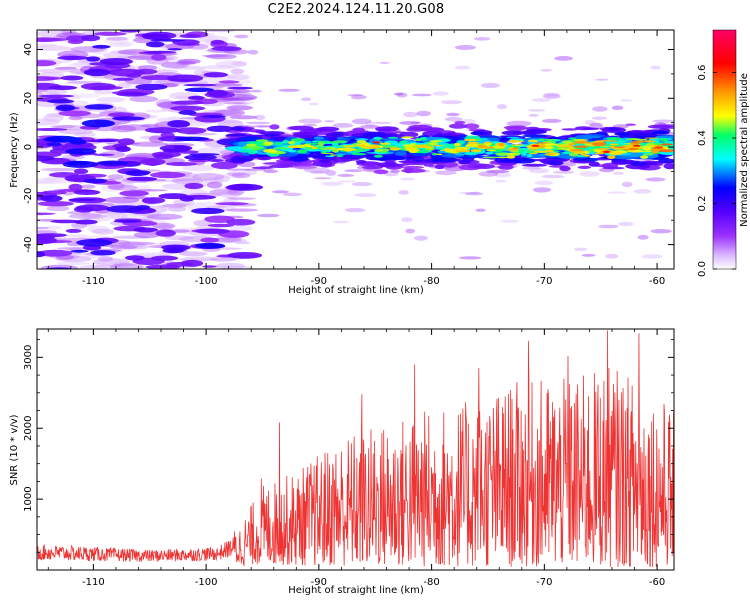  What do you see at coordinates (28, 49) in the screenshot?
I see `spectrogram-y-tick-label: 40` at bounding box center [28, 49].